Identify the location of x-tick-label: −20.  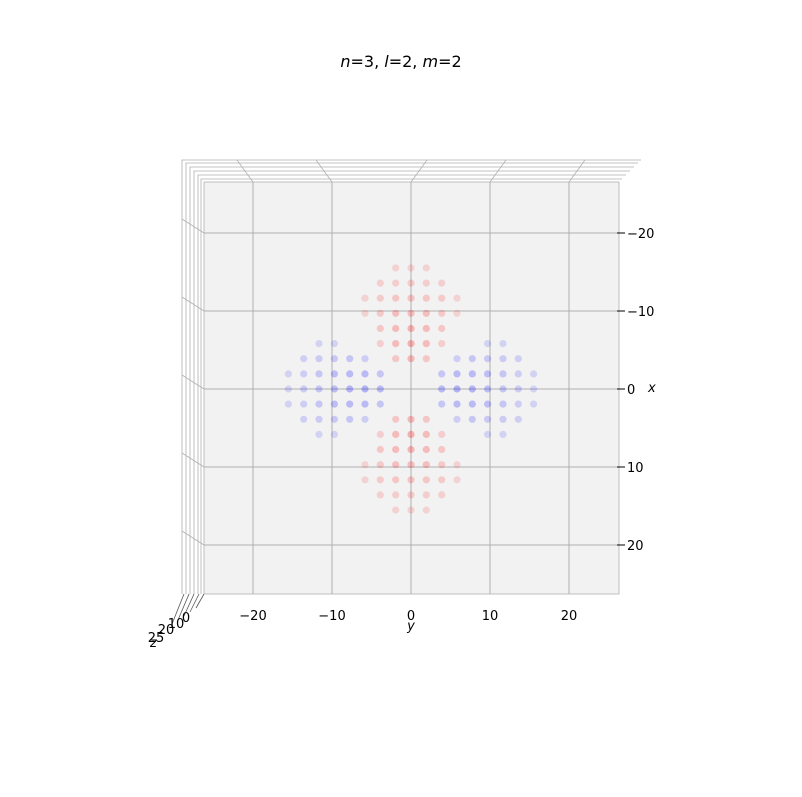
(640, 234).